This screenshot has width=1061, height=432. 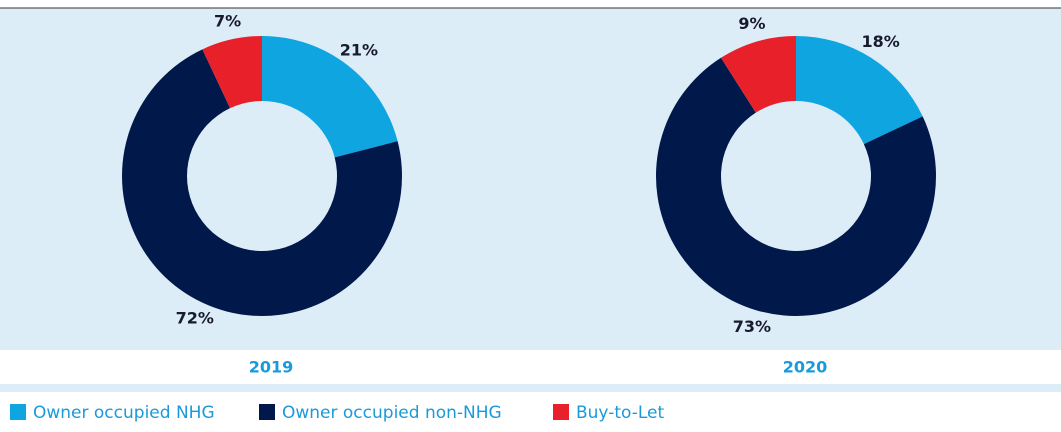 I want to click on year-label: 2019, so click(x=271, y=367).